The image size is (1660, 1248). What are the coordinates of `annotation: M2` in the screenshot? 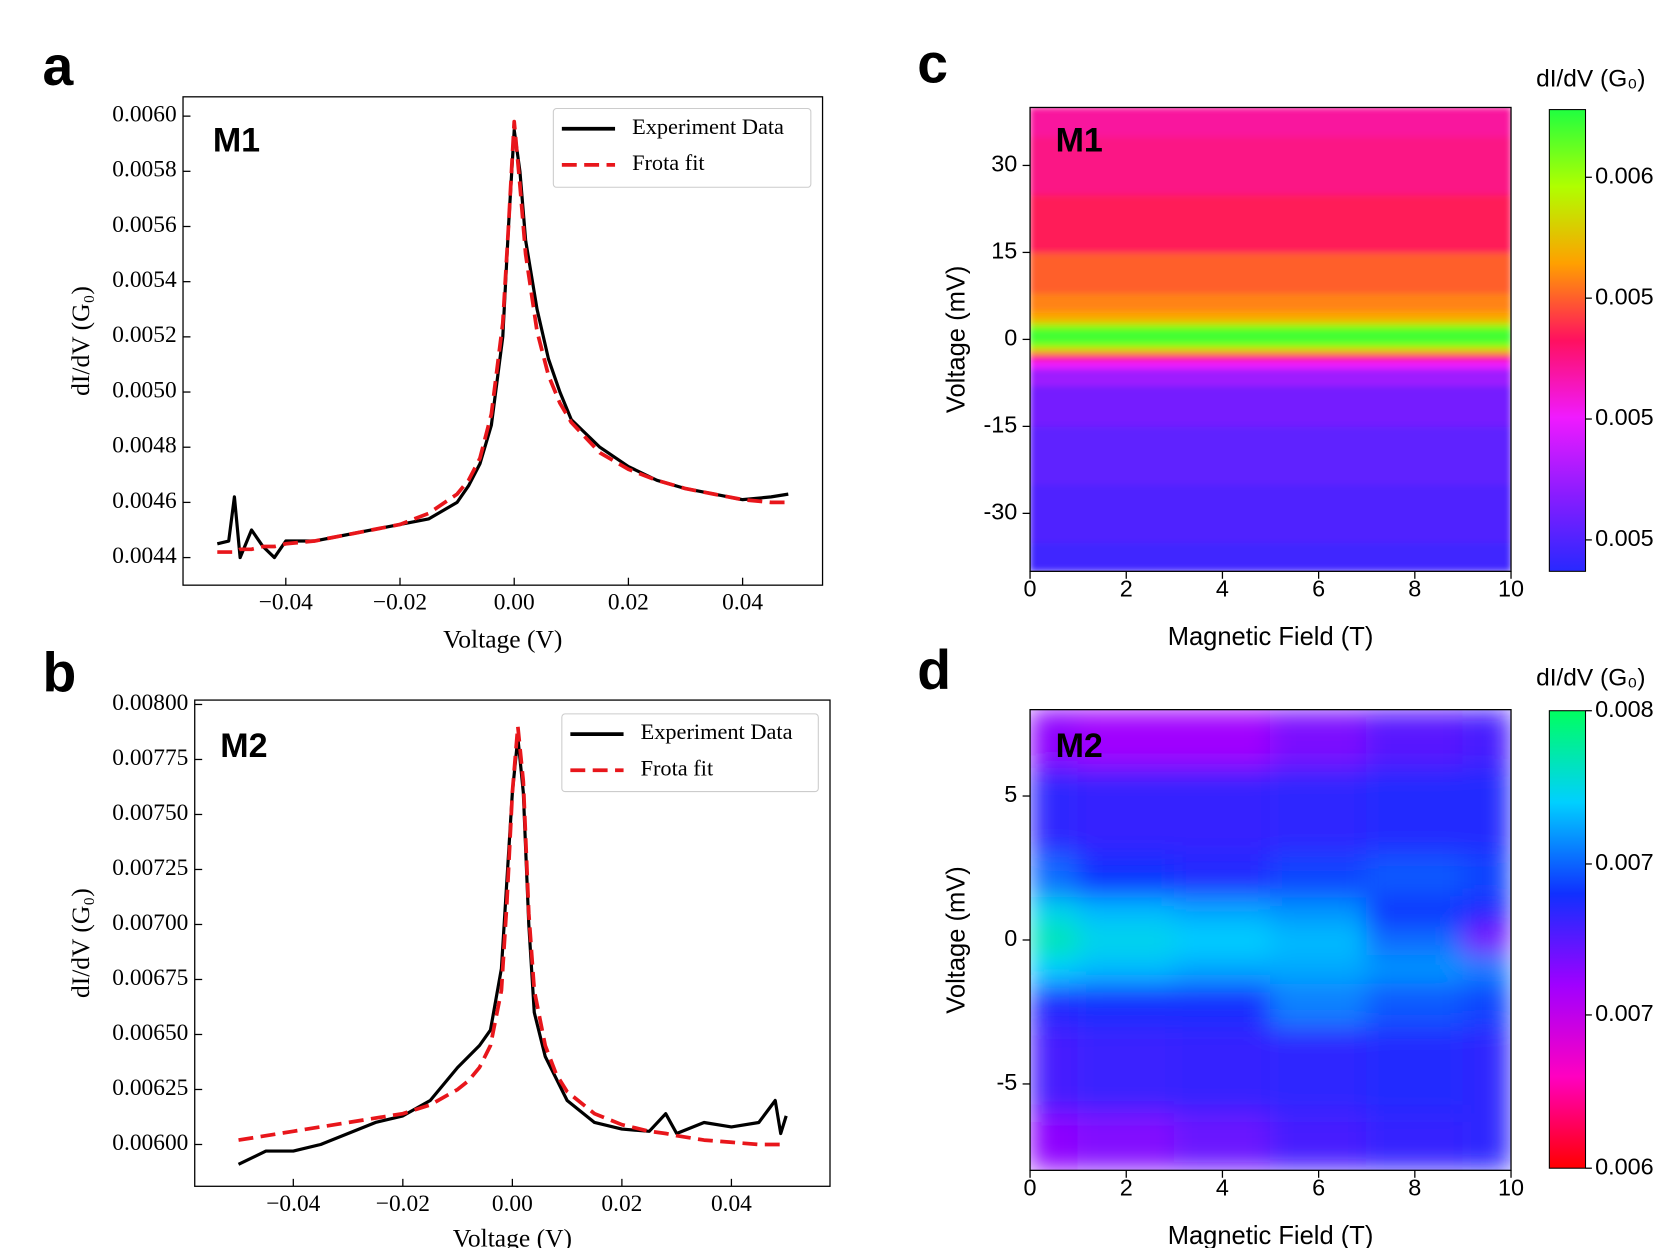 It's located at (243, 746).